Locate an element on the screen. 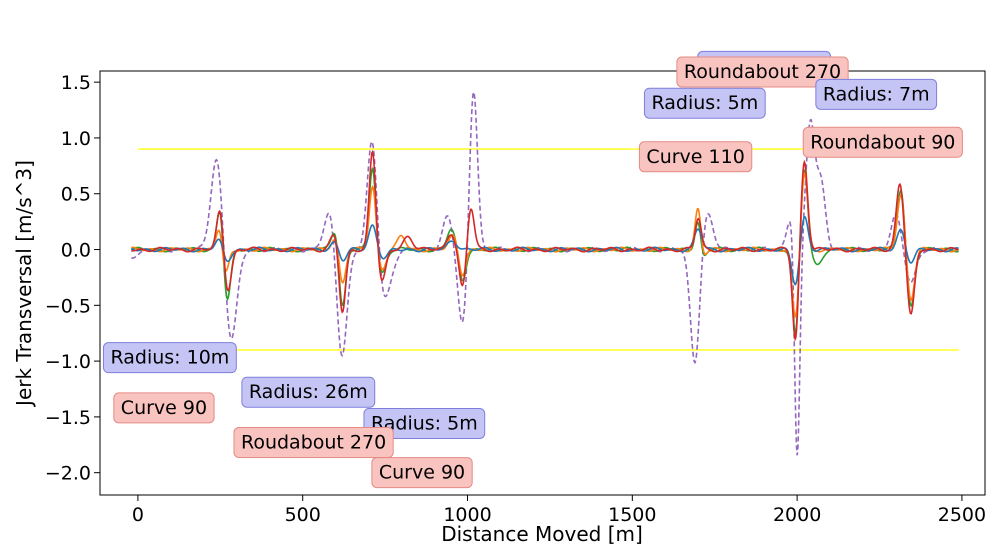 This screenshot has height=545, width=992. annotation-text: Roundabout 90 is located at coordinates (882, 142).